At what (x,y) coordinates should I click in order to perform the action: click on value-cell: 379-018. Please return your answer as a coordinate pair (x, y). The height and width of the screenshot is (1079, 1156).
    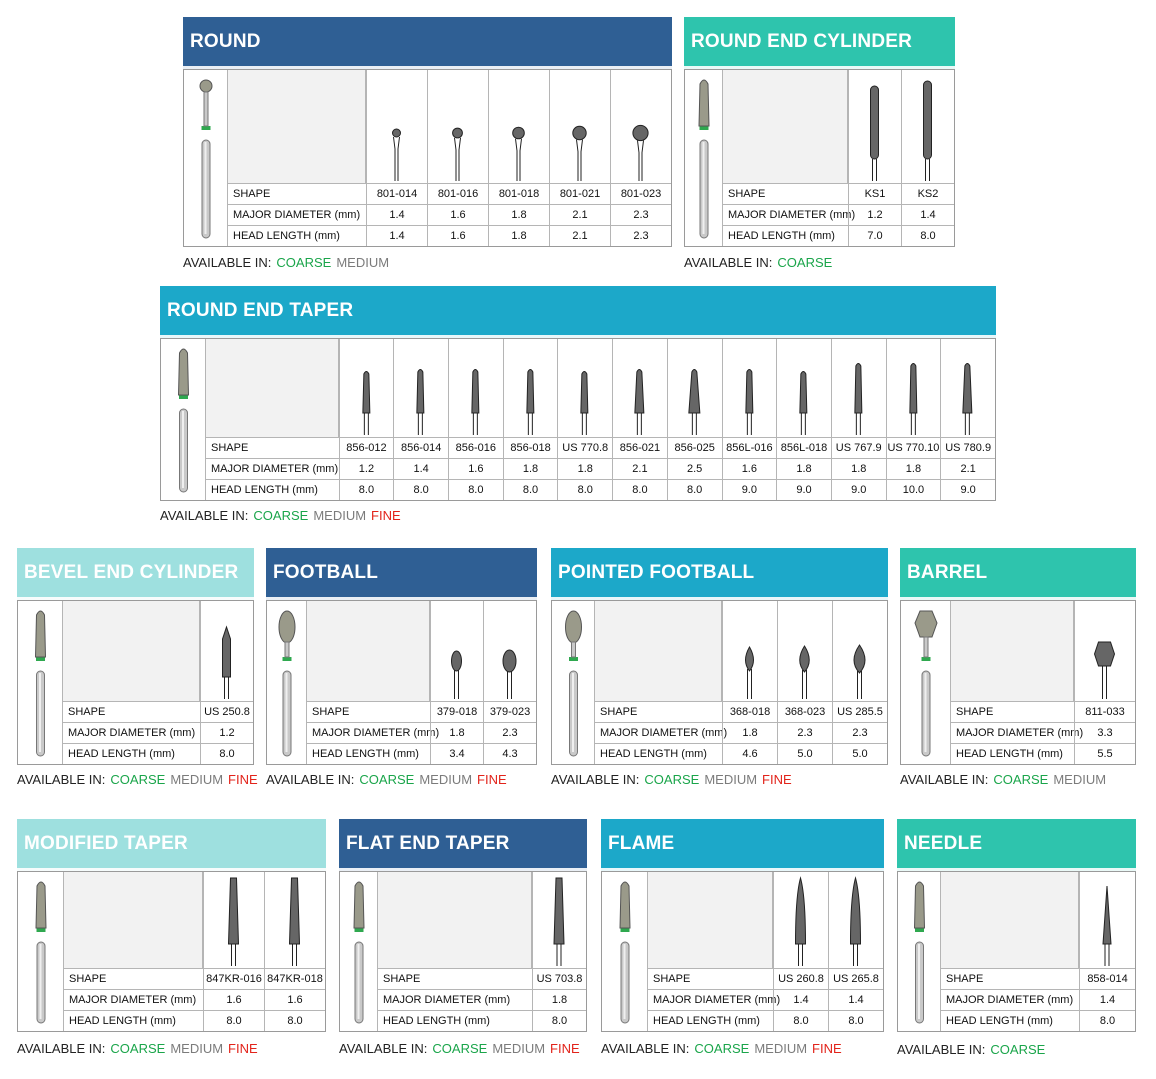
    Looking at the image, I should click on (456, 712).